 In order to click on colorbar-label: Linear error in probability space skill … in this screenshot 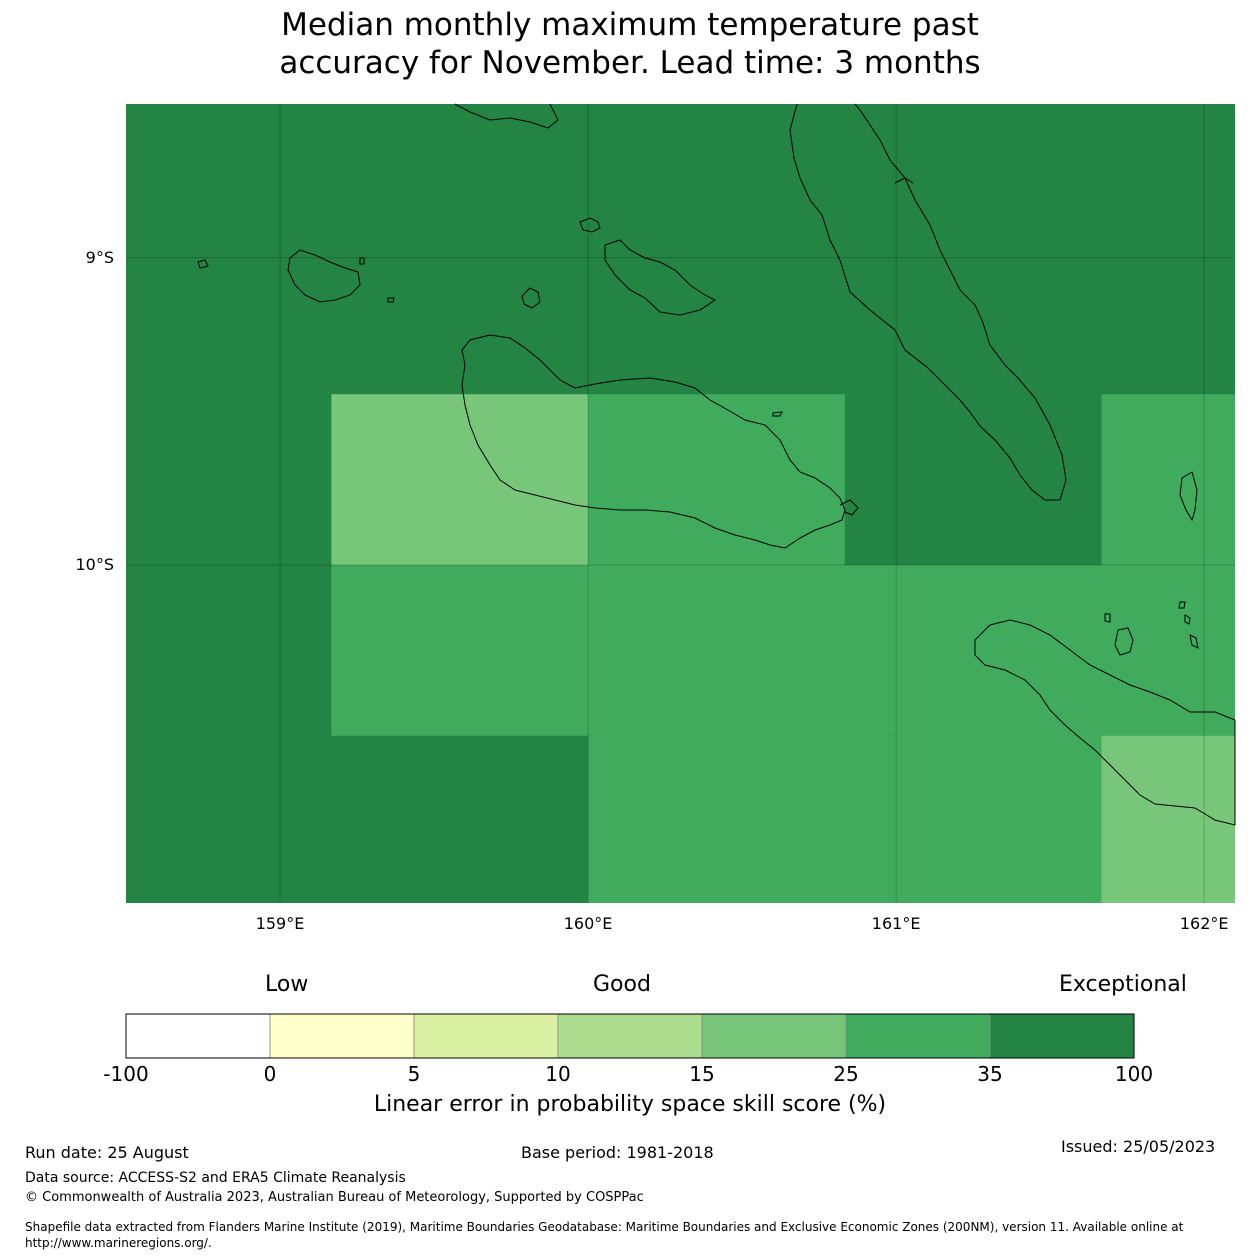, I will do `click(630, 1104)`.